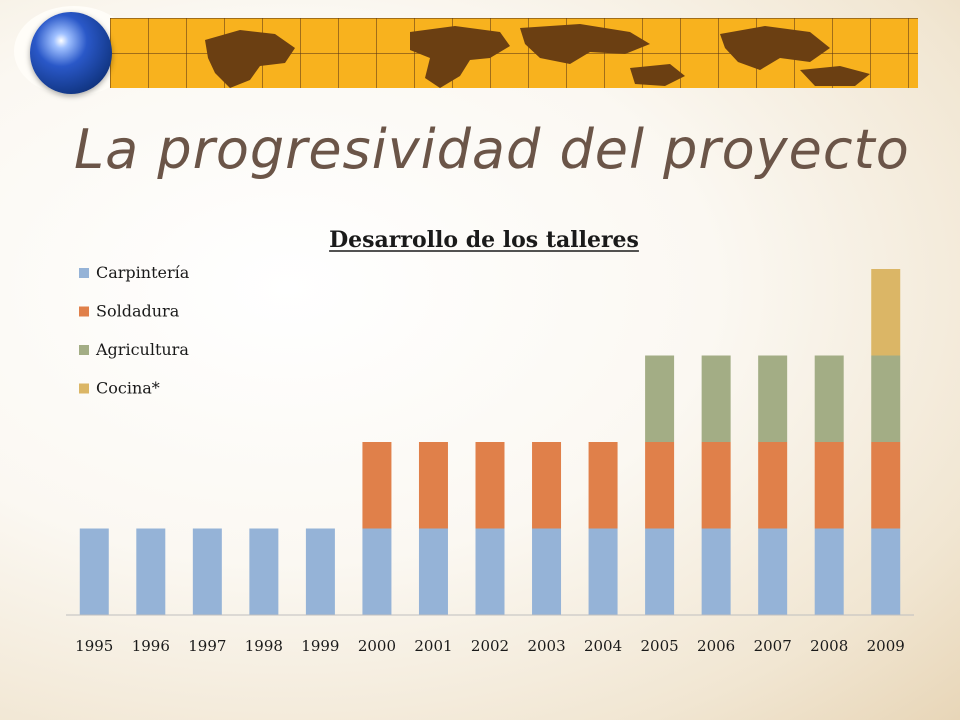 This screenshot has height=720, width=960. I want to click on globe-icon, so click(71, 53).